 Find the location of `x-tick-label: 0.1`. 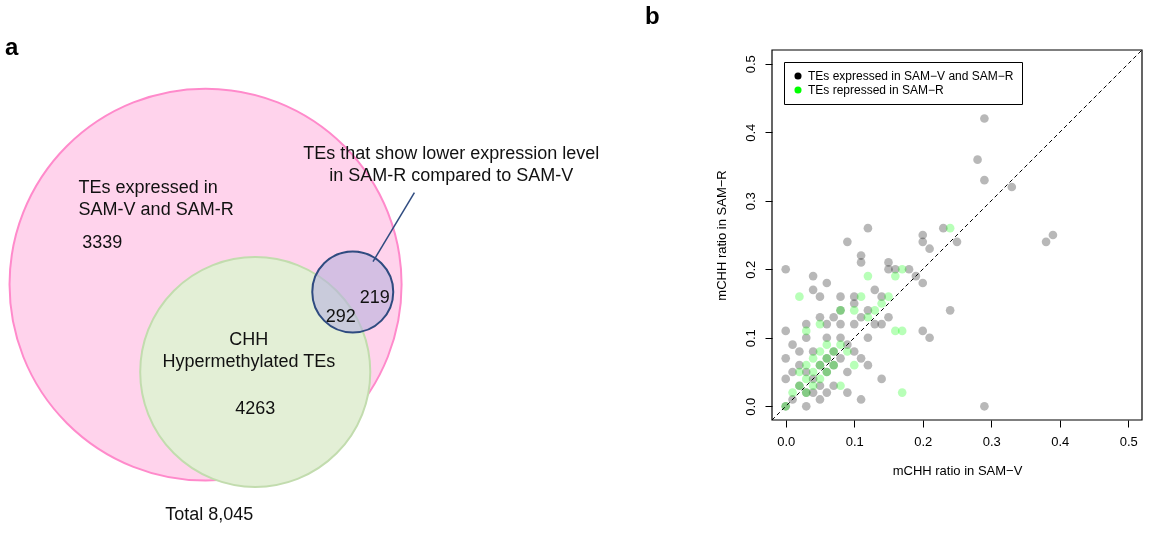

x-tick-label: 0.1 is located at coordinates (854, 441).